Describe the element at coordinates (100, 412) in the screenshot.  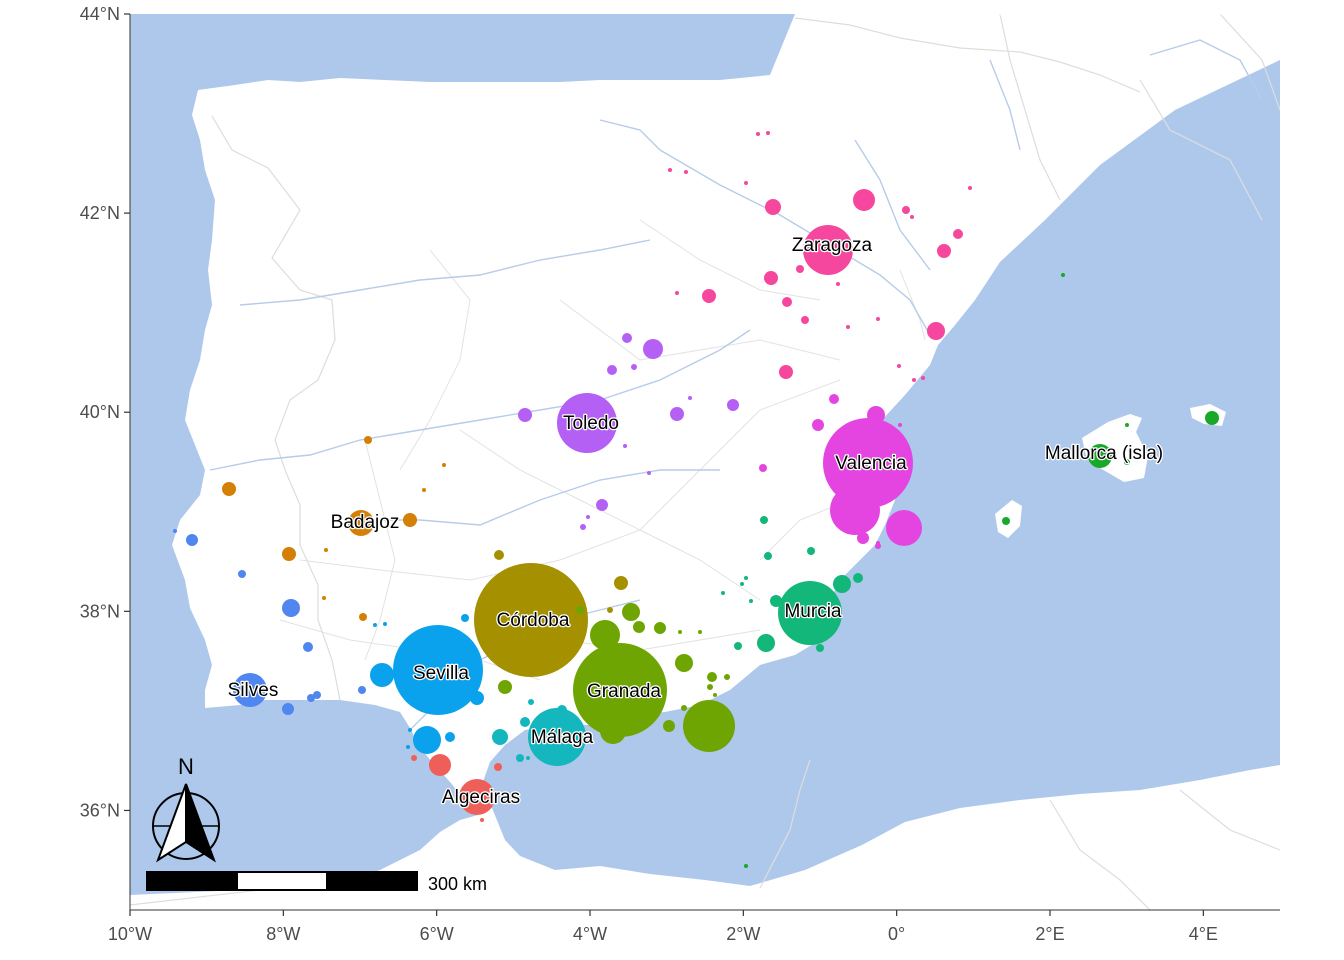
I see `y-tick-label: 40°N` at that location.